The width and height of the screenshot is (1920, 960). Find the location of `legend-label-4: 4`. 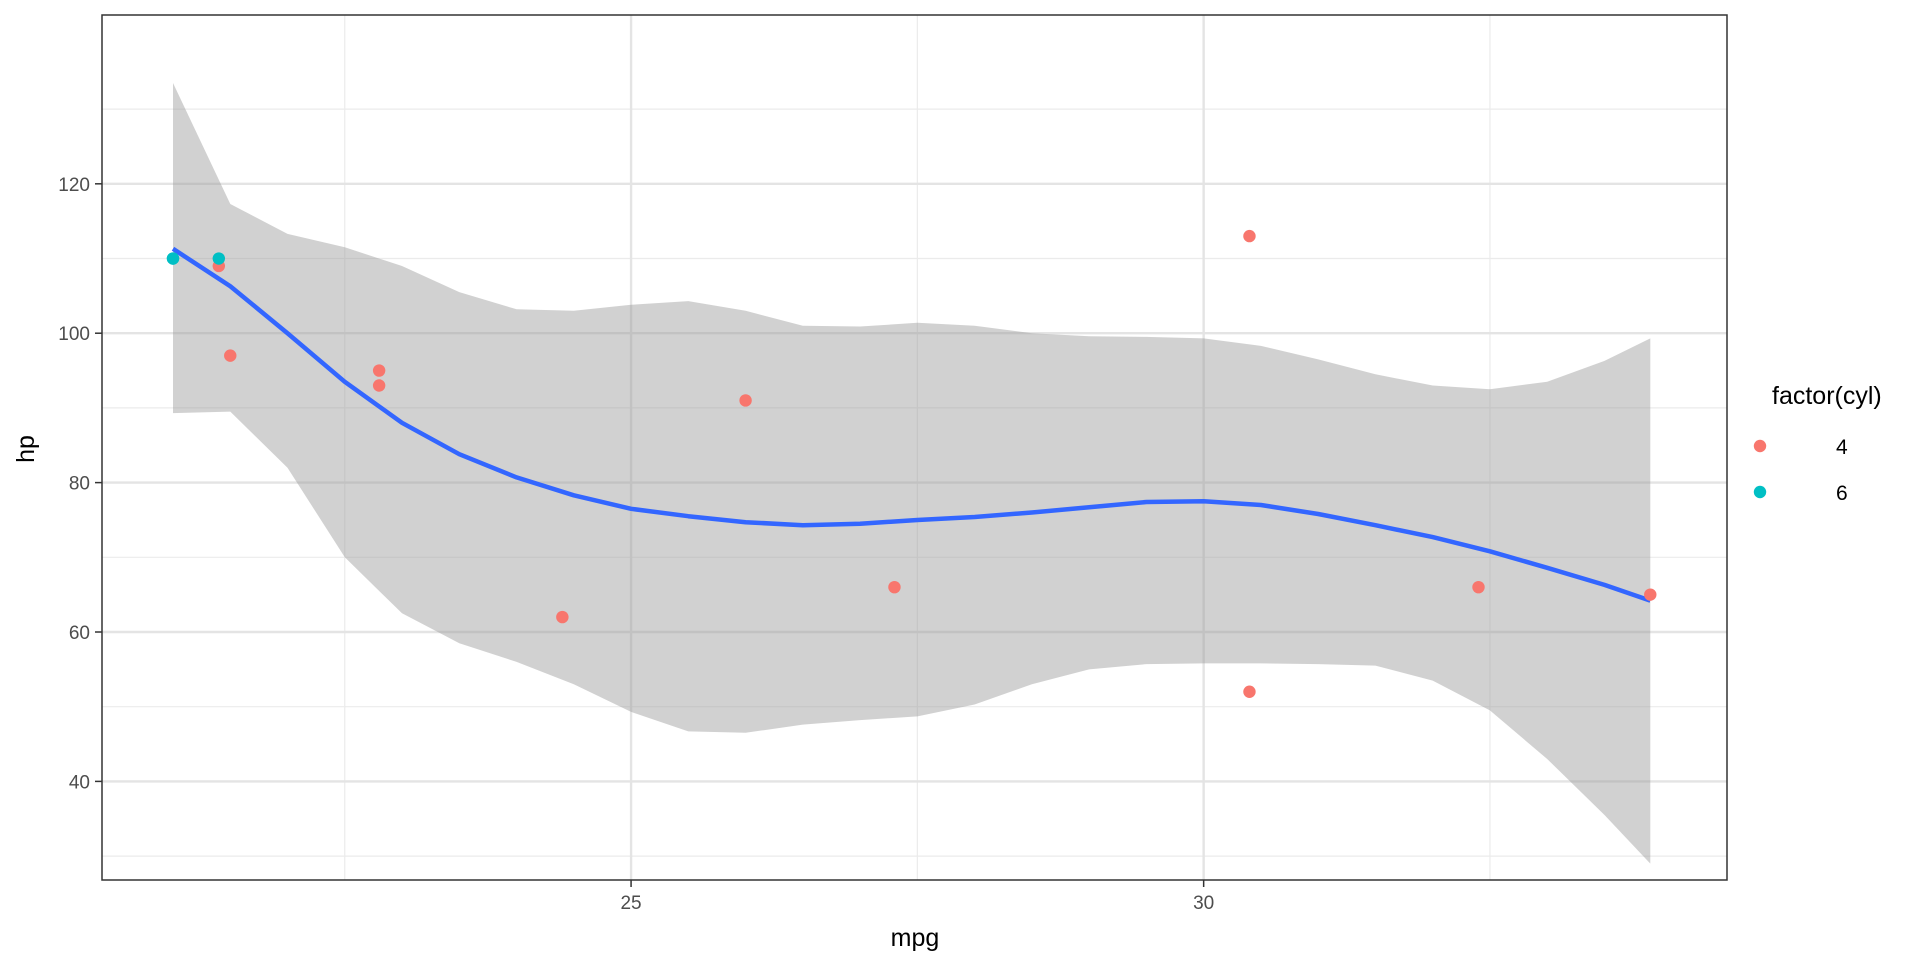

legend-label-4: 4 is located at coordinates (1842, 447).